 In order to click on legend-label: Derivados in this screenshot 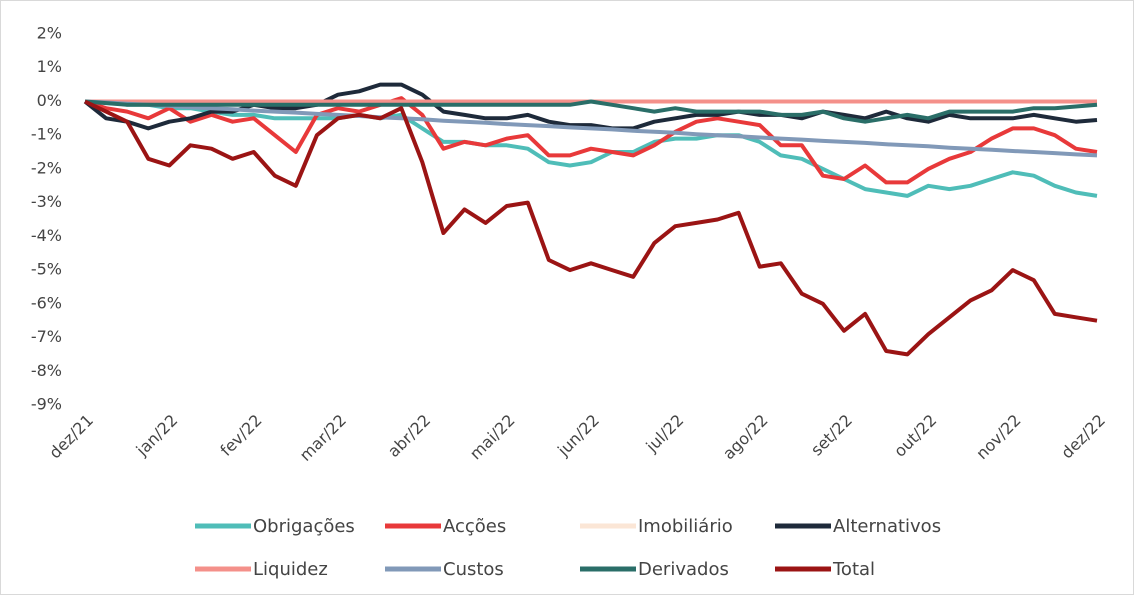, I will do `click(683, 569)`.